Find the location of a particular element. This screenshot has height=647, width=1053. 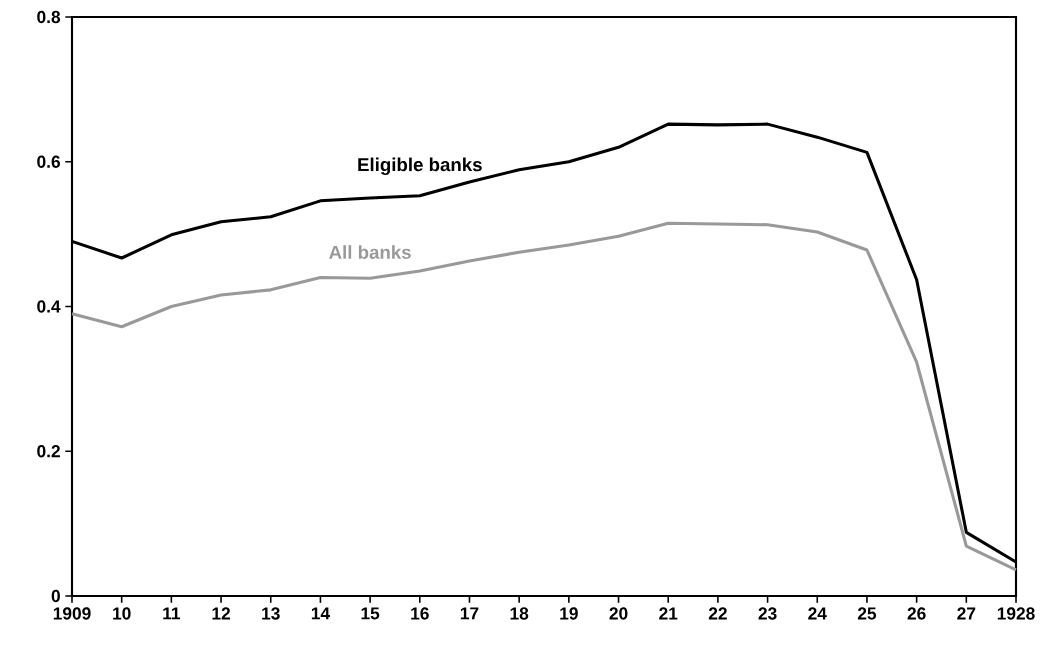

x-tick-label: 22 is located at coordinates (717, 613).